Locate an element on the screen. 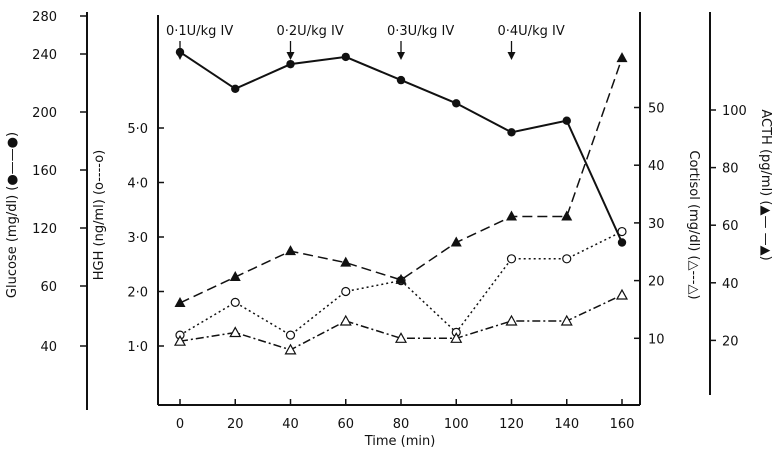 The width and height of the screenshot is (774, 451). x-tick-label: 60 is located at coordinates (345, 424).